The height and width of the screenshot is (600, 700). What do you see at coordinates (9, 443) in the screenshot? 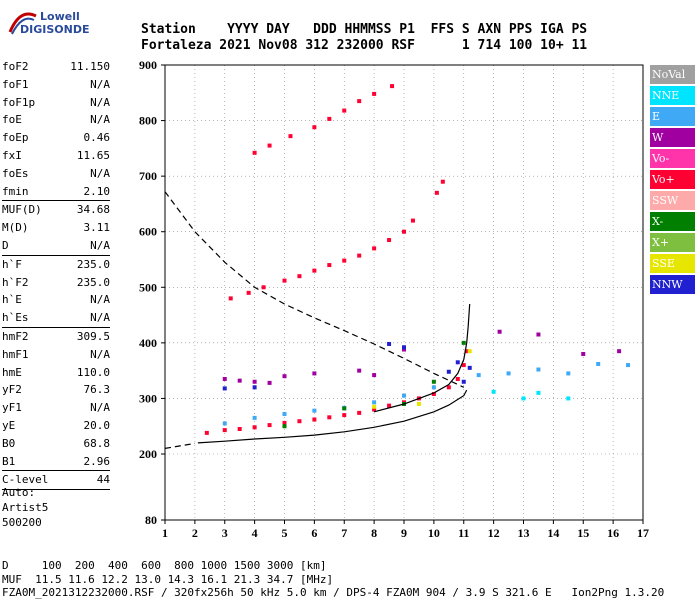
I see `param-label: B0` at bounding box center [9, 443].